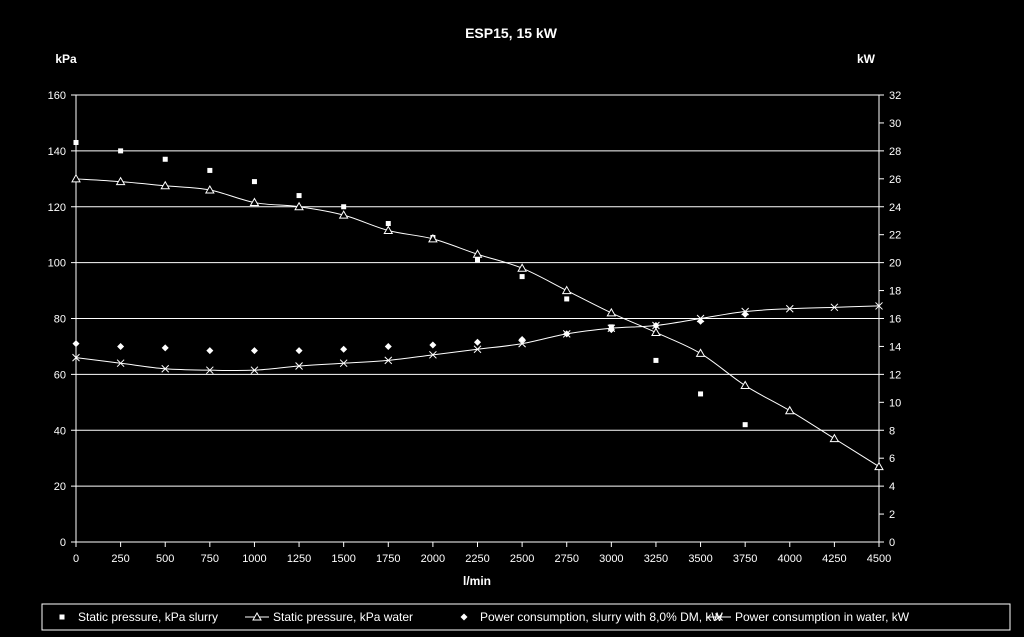 The height and width of the screenshot is (637, 1024). Describe the element at coordinates (822, 617) in the screenshot. I see `legend-label: Power consumption in water, kW` at that location.